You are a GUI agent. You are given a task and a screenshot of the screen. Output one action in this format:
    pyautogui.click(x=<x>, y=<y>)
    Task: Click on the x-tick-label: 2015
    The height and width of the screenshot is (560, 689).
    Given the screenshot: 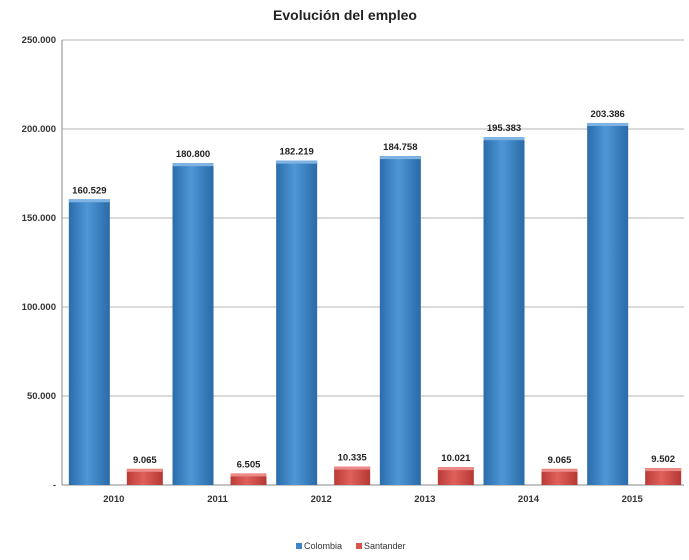 What is the action you would take?
    pyautogui.click(x=633, y=499)
    